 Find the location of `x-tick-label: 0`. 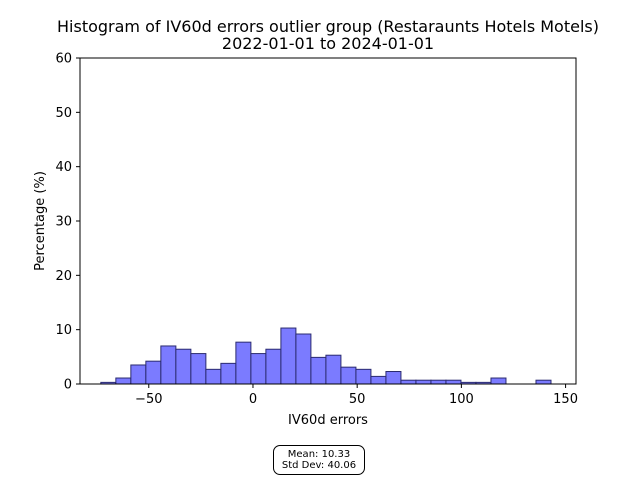

x-tick-label: 0 is located at coordinates (253, 399).